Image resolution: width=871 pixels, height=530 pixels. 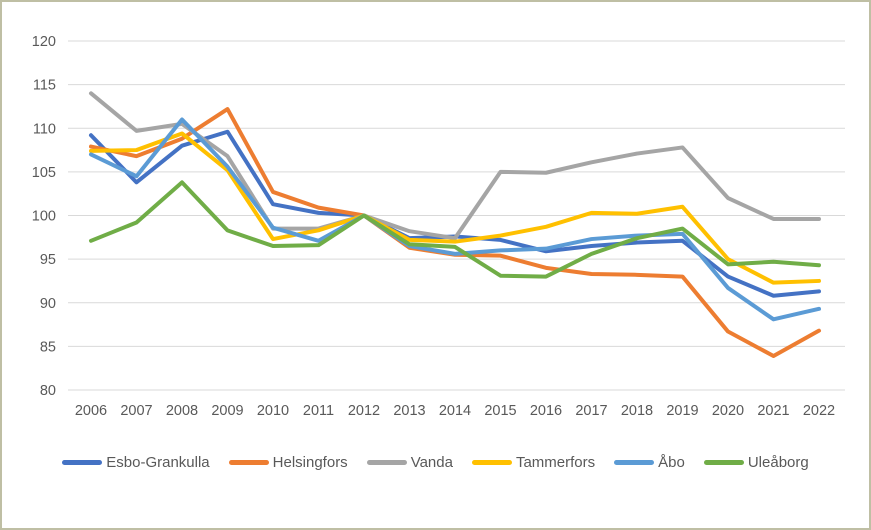 What do you see at coordinates (48, 304) in the screenshot?
I see `y-tick-label-90: 90` at bounding box center [48, 304].